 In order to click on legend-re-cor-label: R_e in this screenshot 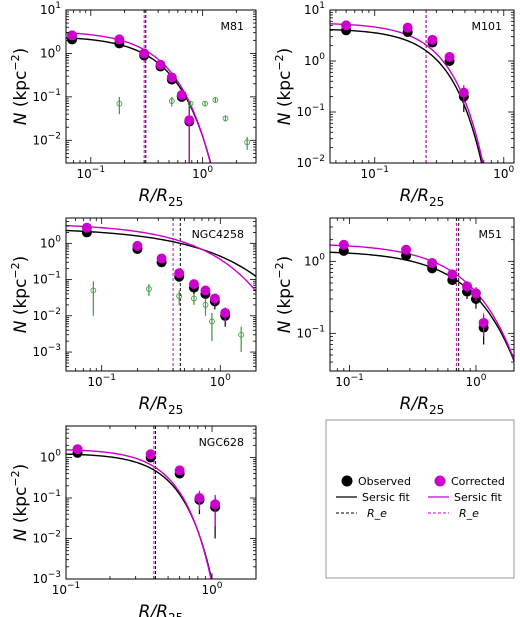, I will do `click(469, 513)`.